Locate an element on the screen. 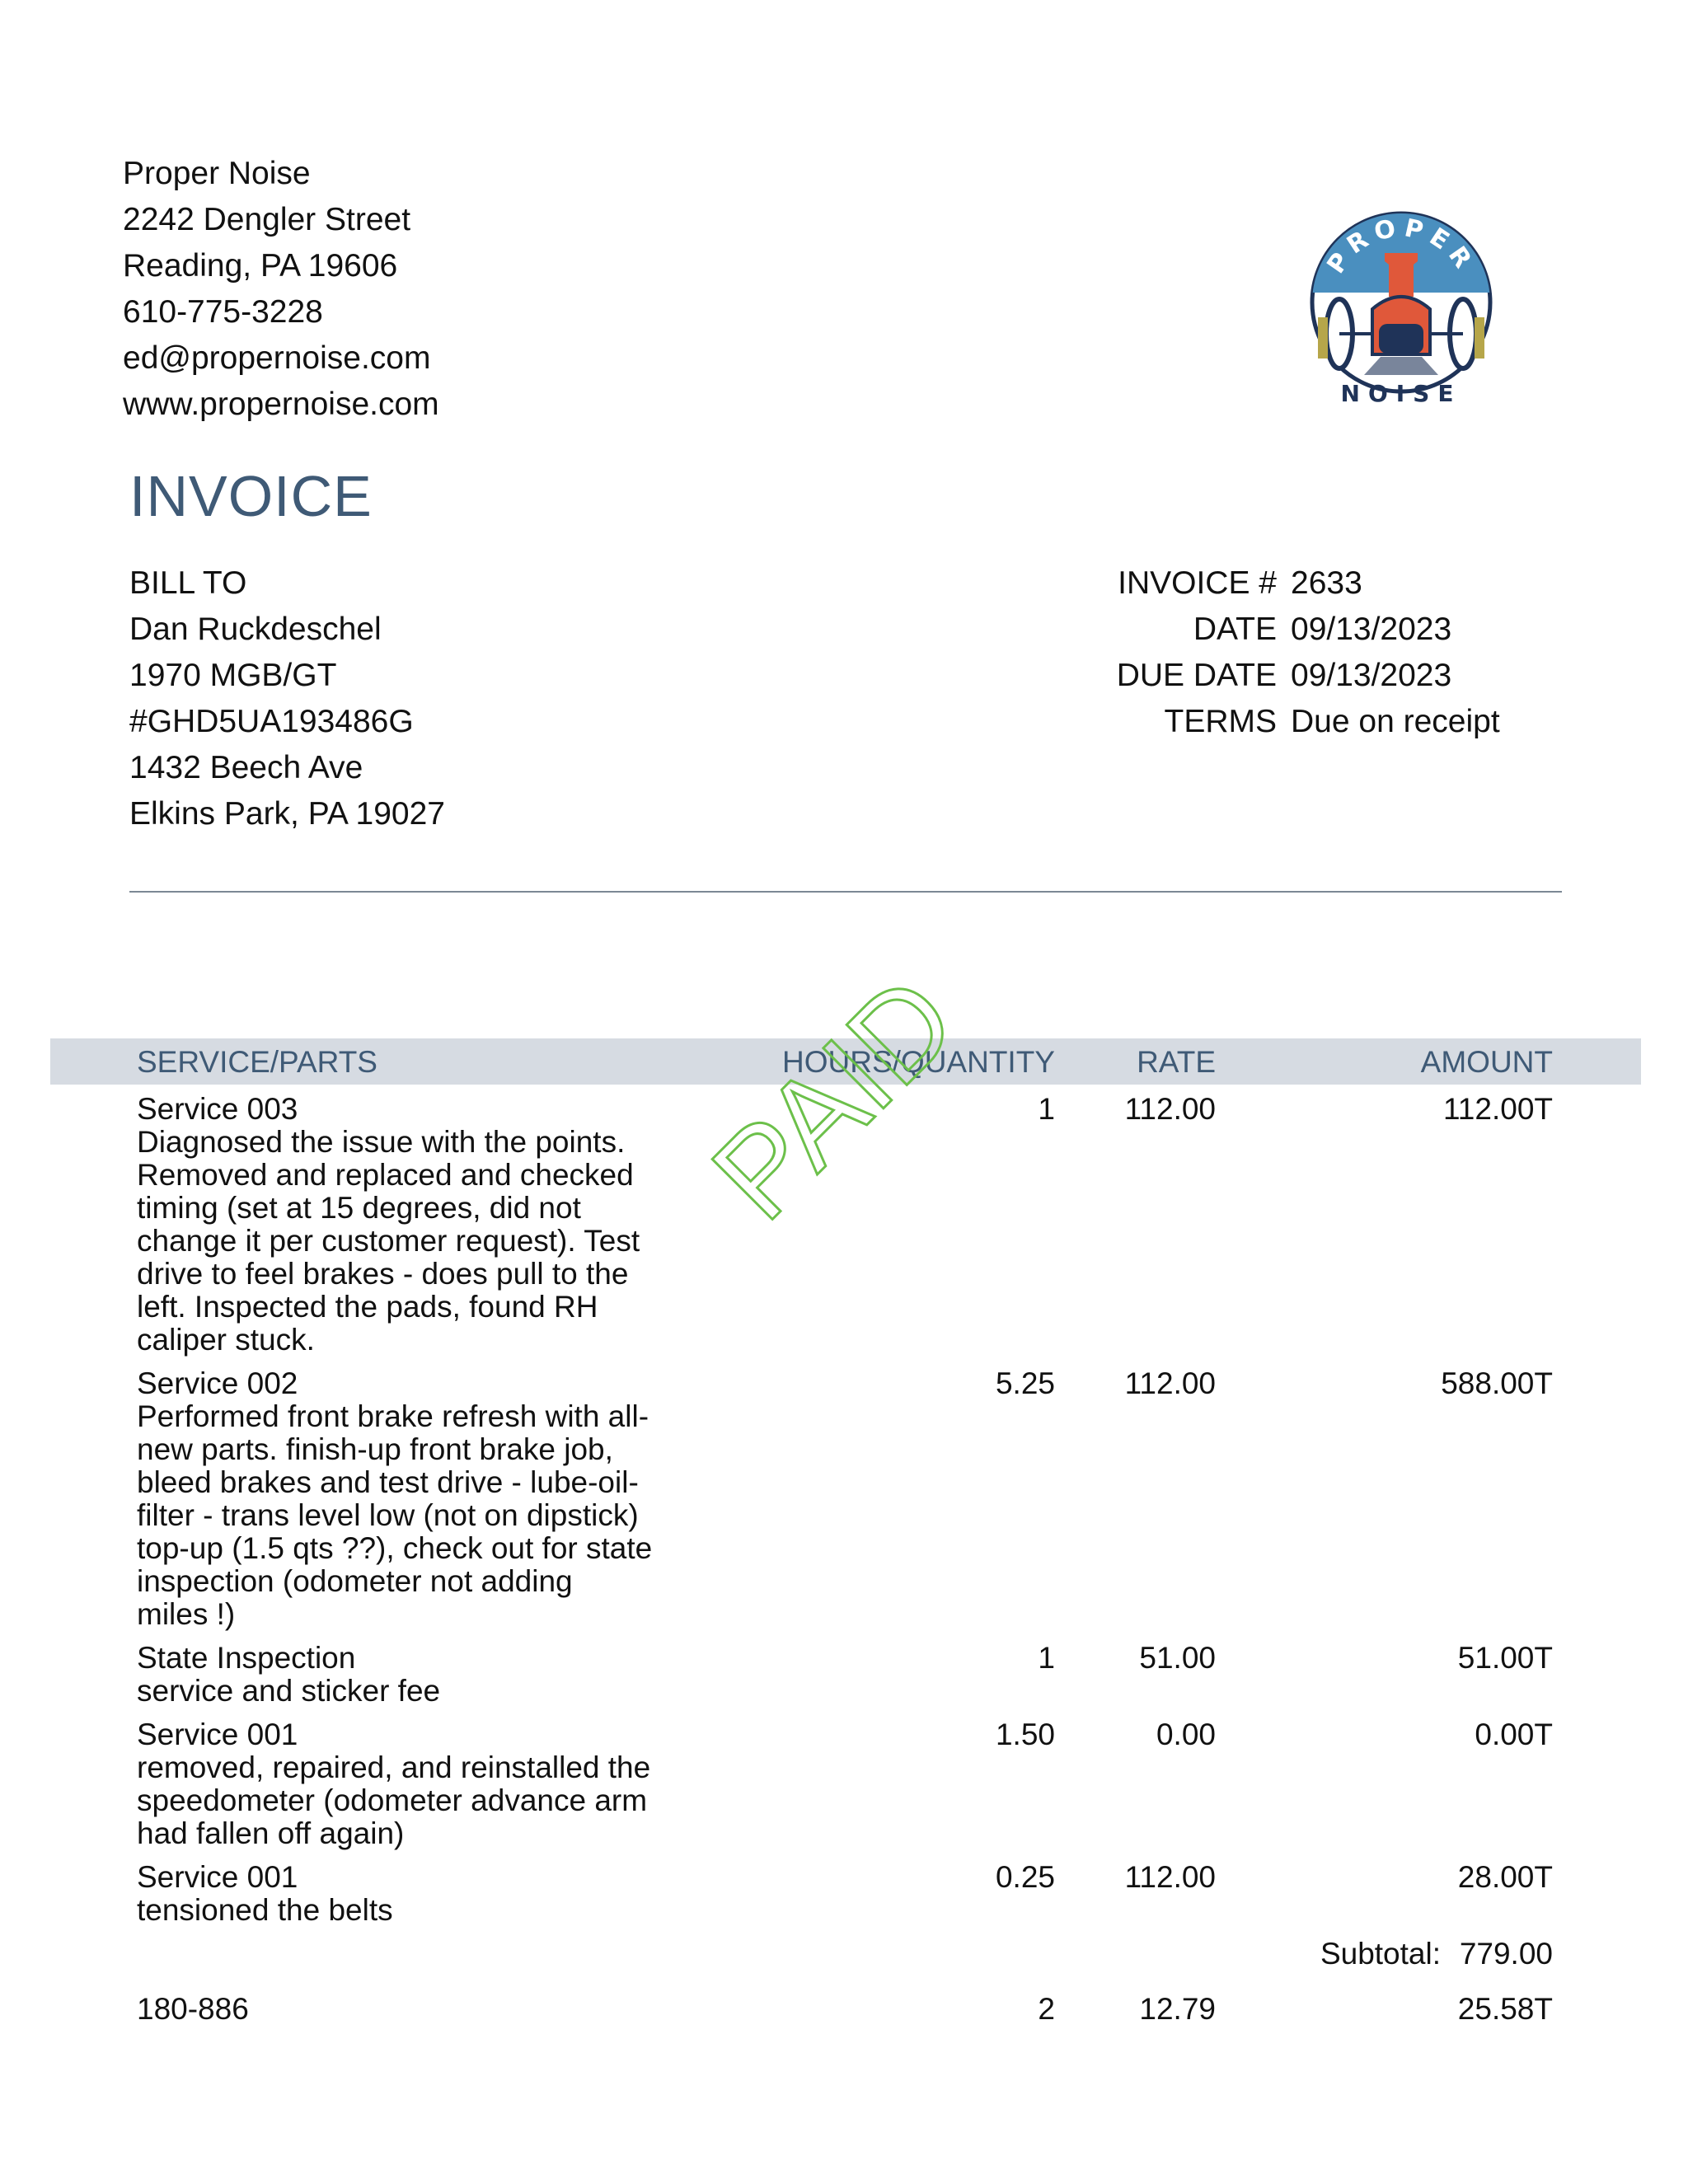 Image resolution: width=1688 pixels, height=2184 pixels. table-row: 180-886 2 12.79 25.58T is located at coordinates (844, 2009).